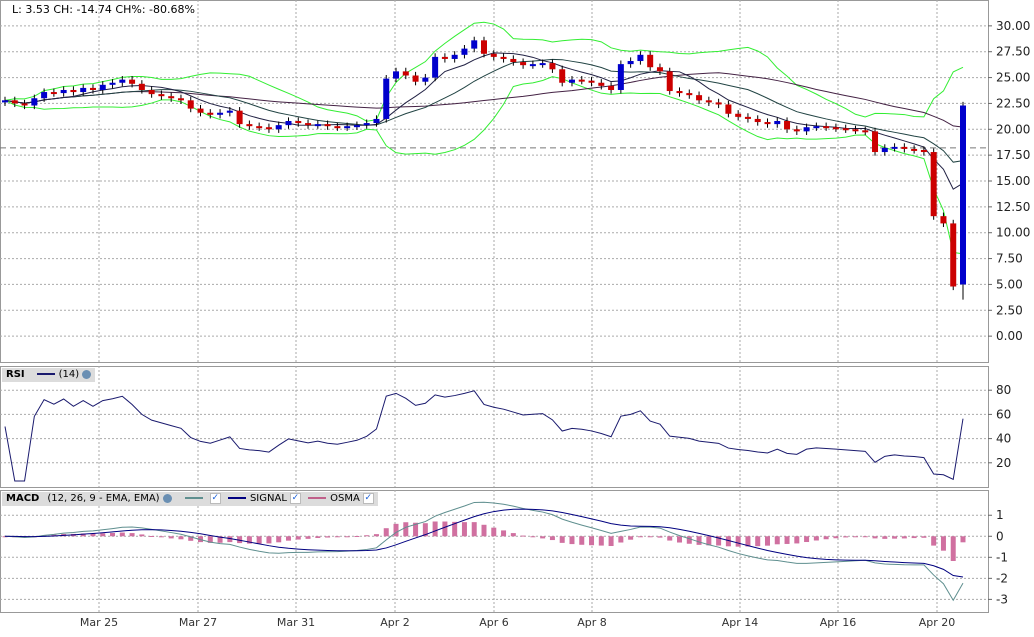 The width and height of the screenshot is (1034, 637). Describe the element at coordinates (368, 498) in the screenshot. I see `osma-checkbox: ✓` at that location.